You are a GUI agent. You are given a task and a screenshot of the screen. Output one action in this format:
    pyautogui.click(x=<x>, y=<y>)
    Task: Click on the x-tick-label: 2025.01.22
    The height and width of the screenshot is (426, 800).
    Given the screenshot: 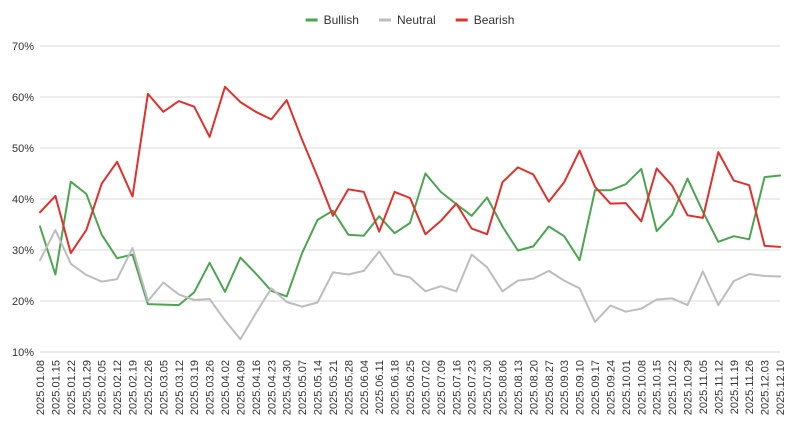 What is the action you would take?
    pyautogui.click(x=72, y=387)
    